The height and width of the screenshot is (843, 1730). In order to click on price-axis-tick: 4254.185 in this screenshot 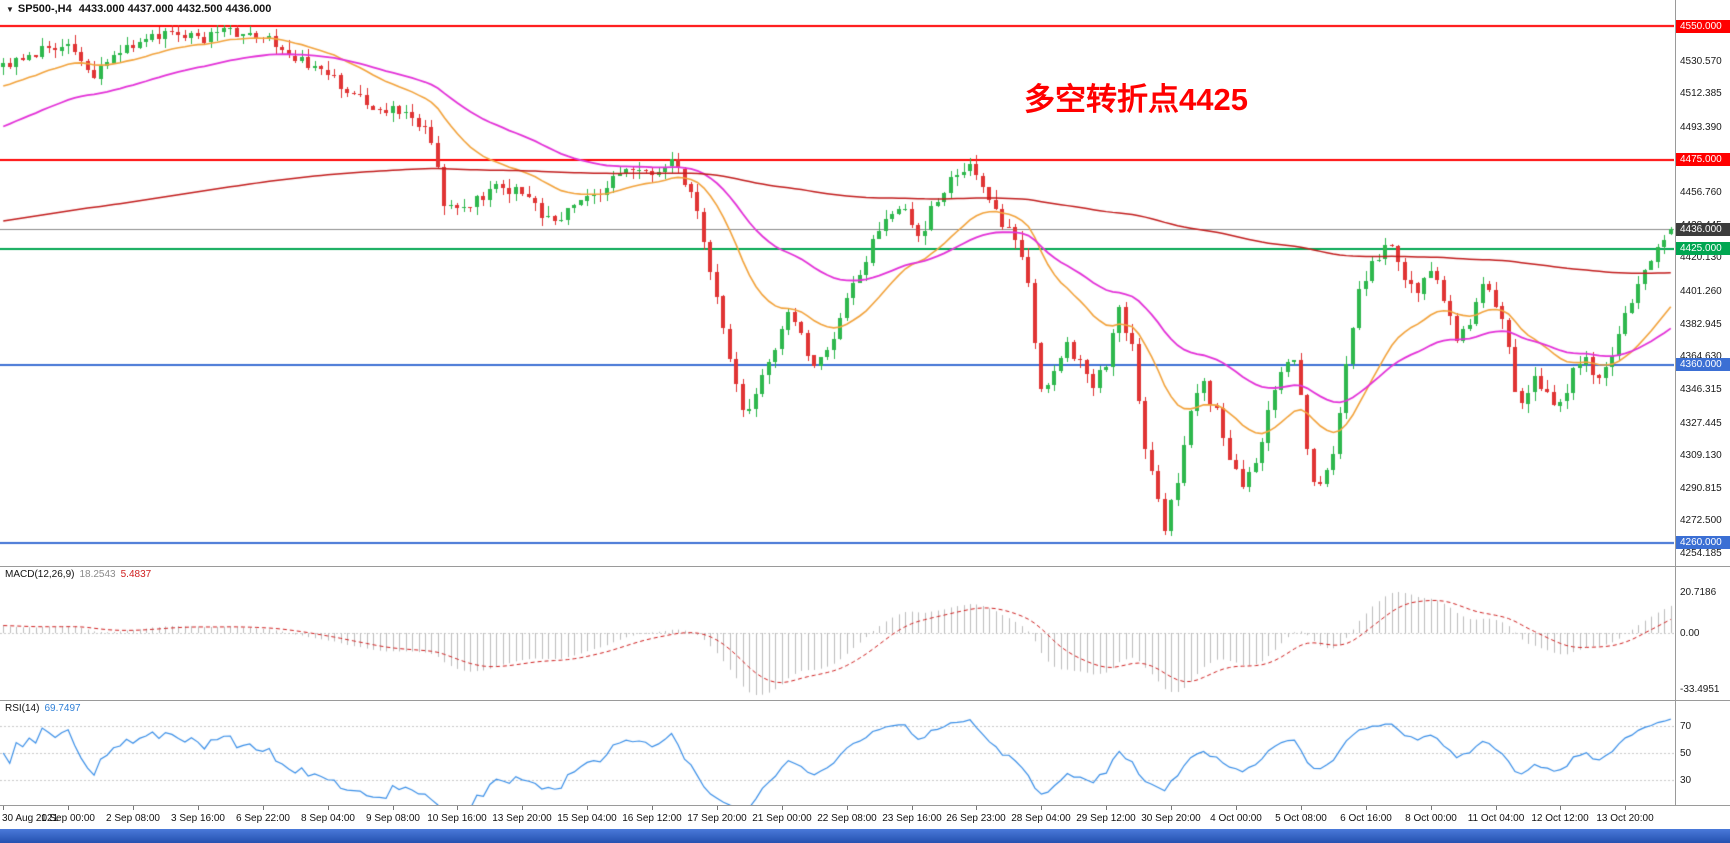, I will do `click(1701, 554)`.